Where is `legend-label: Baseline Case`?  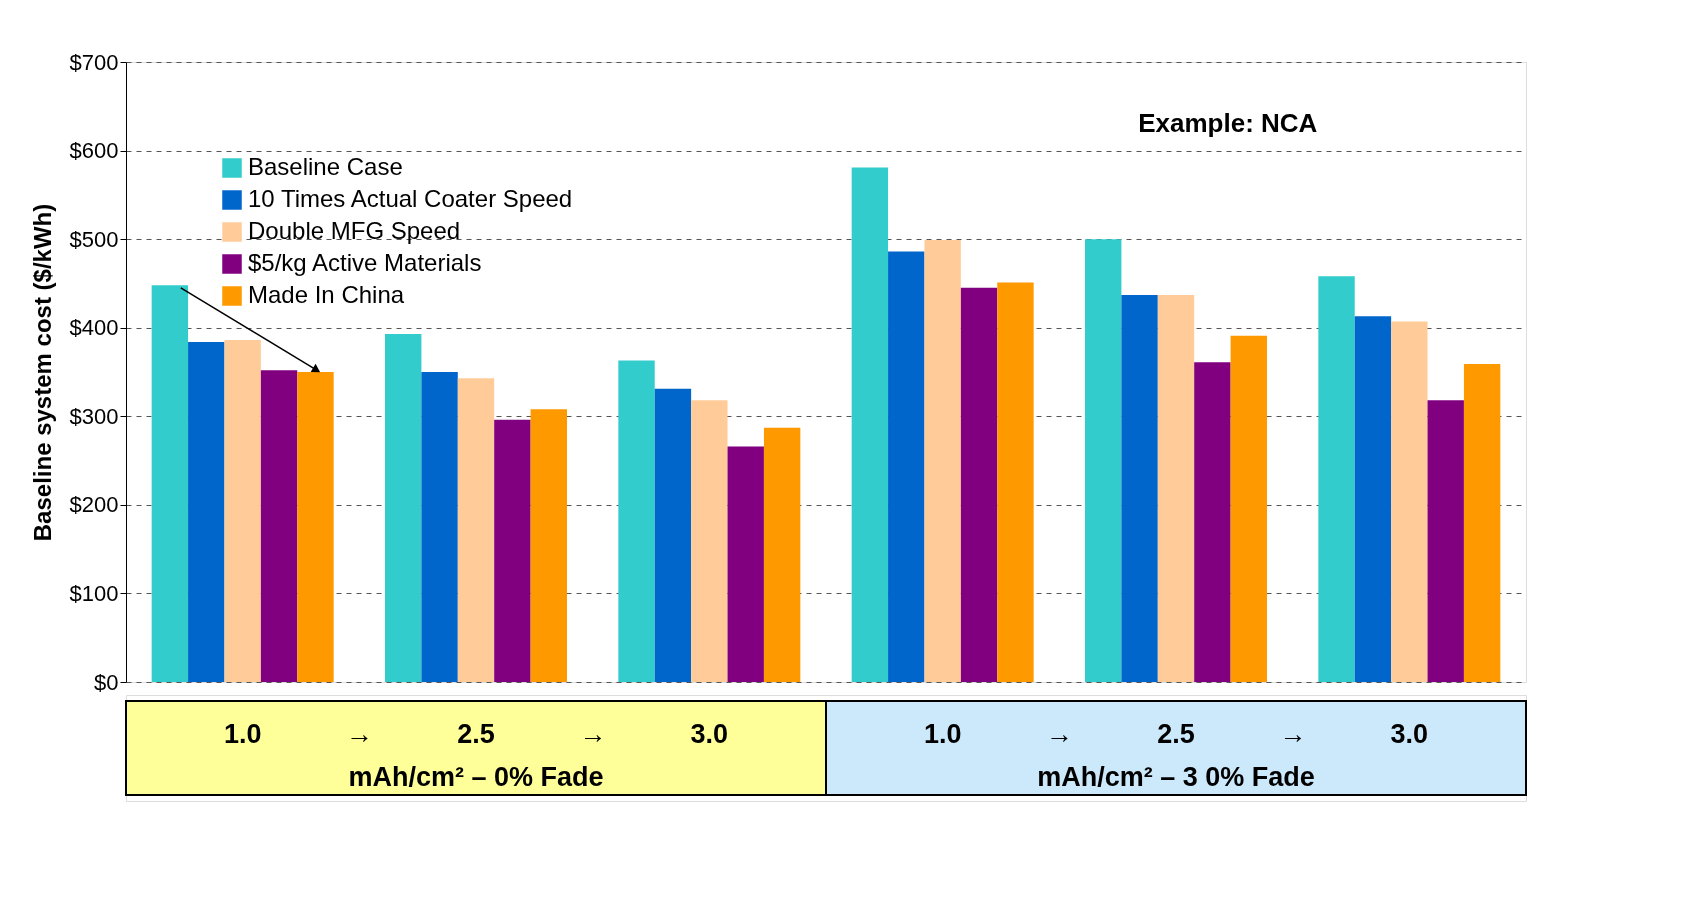 legend-label: Baseline Case is located at coordinates (325, 166).